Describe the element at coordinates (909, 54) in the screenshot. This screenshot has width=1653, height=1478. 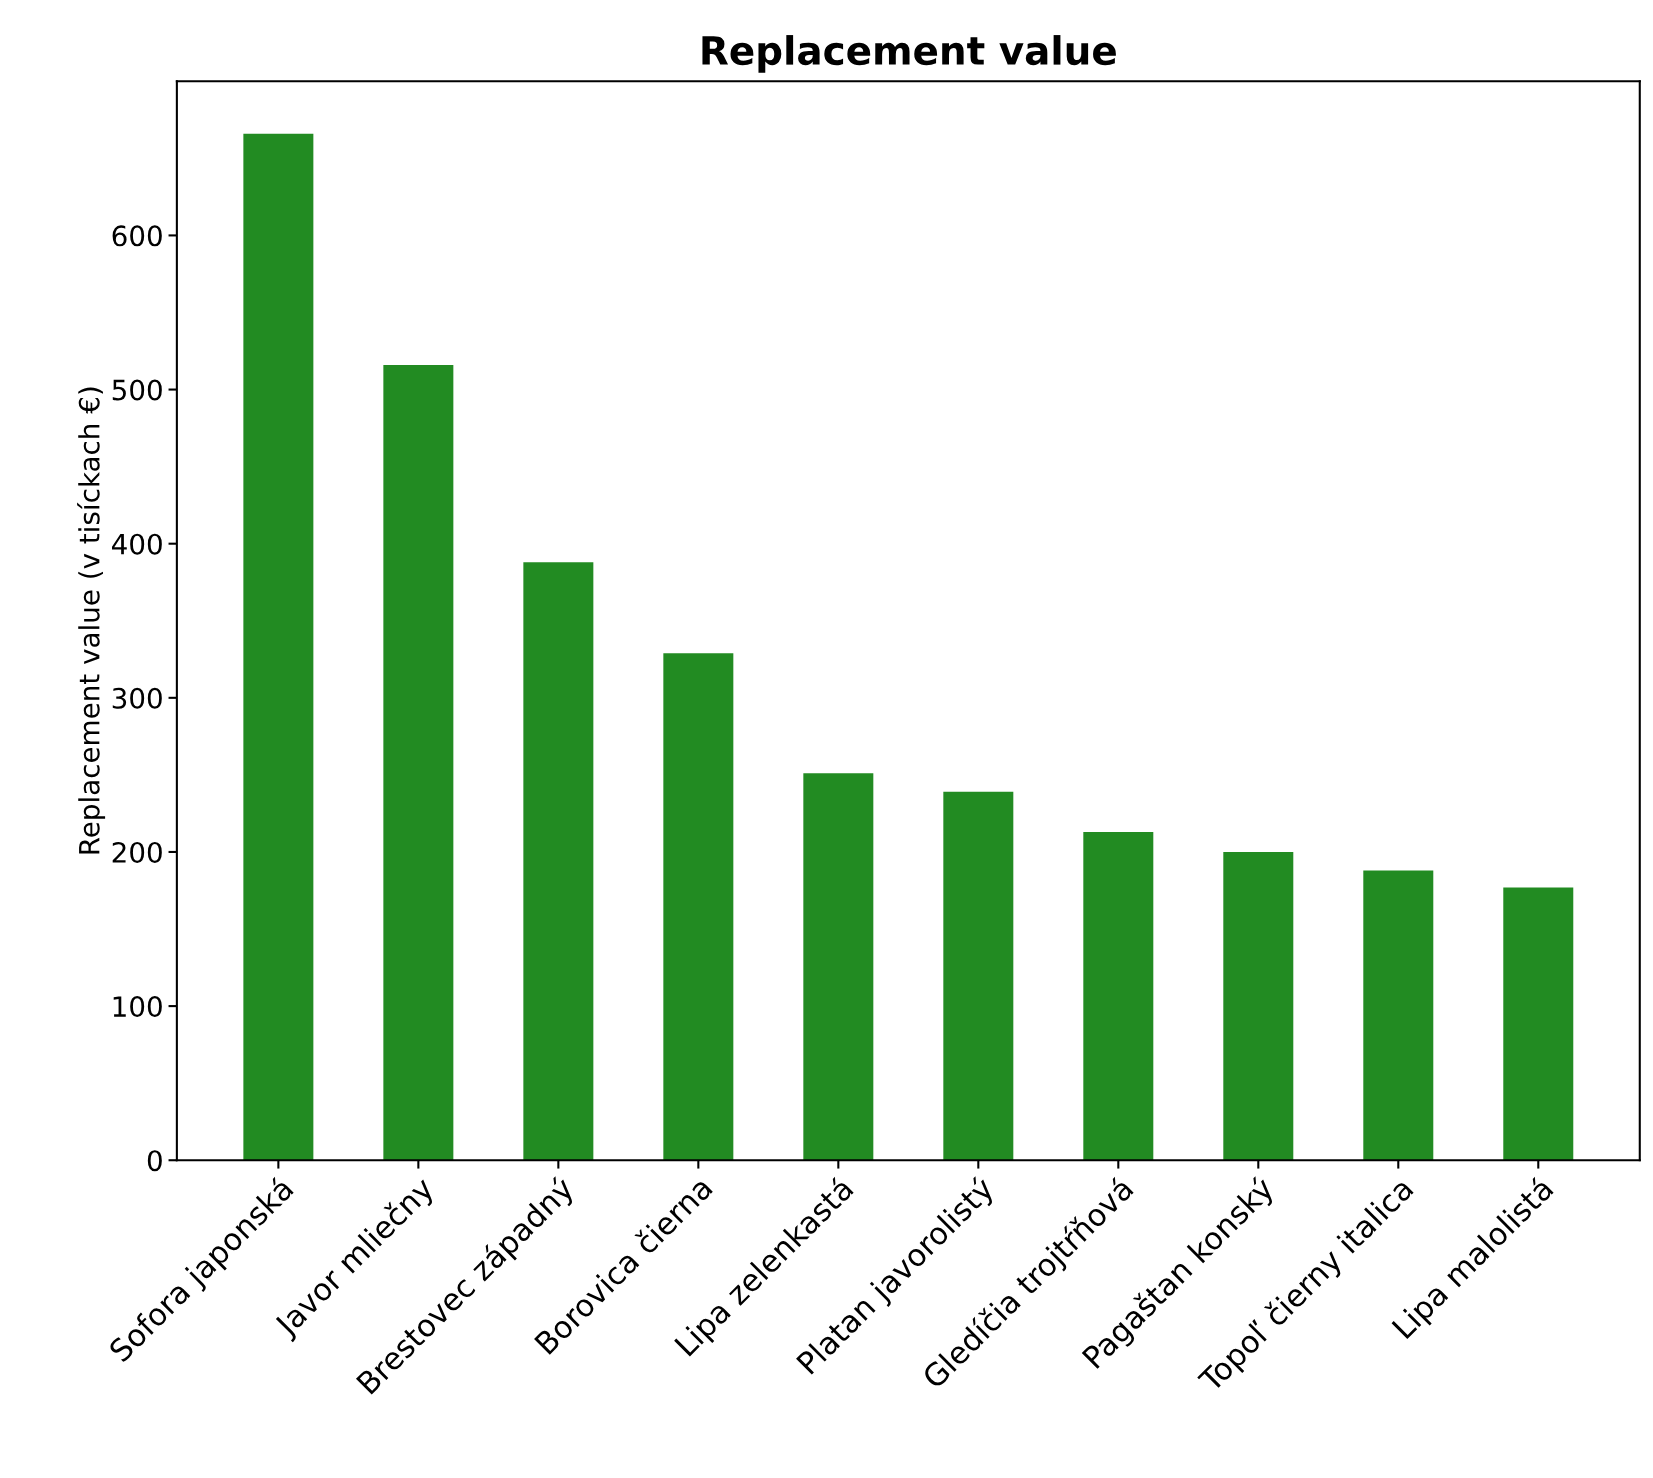
I see `chart-title: Replacement value` at that location.